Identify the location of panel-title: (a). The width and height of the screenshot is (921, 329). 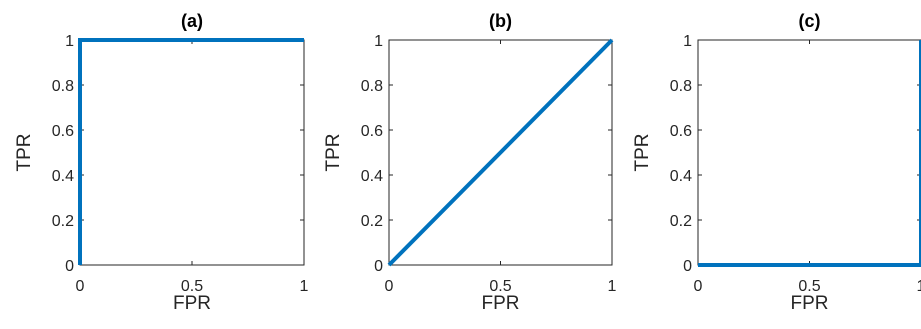
(192, 21).